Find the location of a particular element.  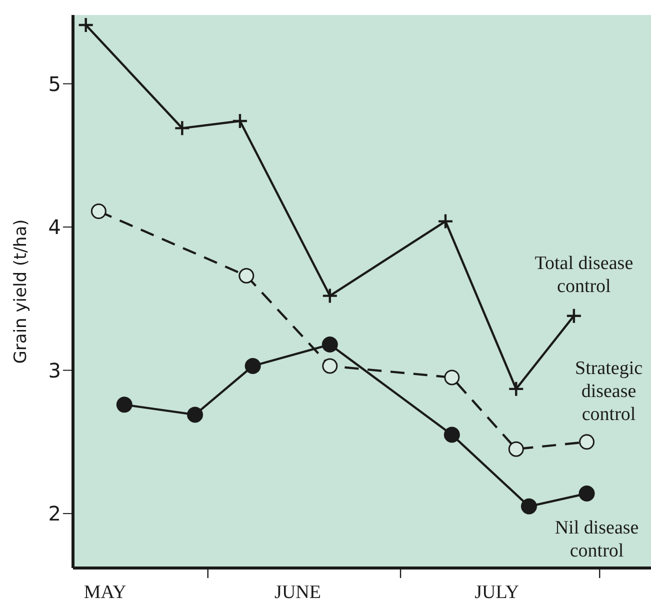

series-label: Total disease control is located at coordinates (584, 274).